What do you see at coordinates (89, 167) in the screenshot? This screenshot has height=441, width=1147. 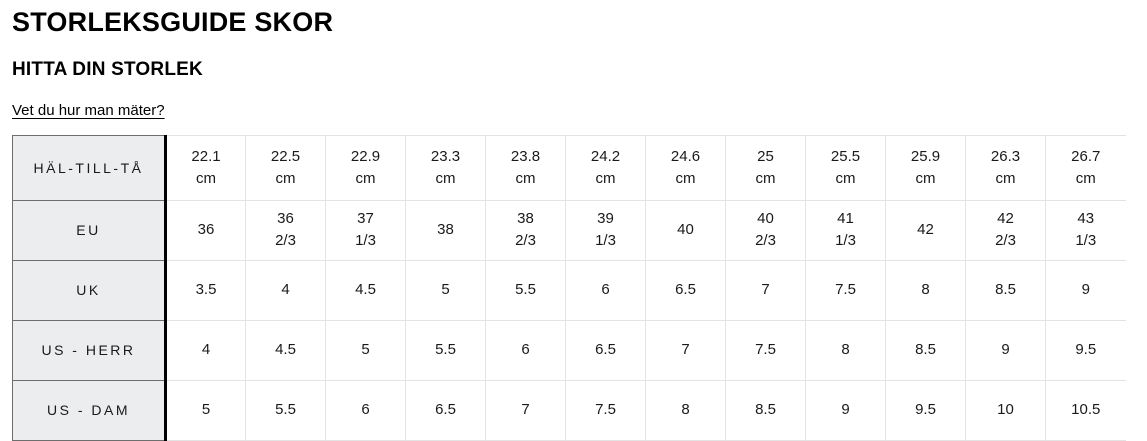 I see `row-header: HÄL-TILL-TÅ` at bounding box center [89, 167].